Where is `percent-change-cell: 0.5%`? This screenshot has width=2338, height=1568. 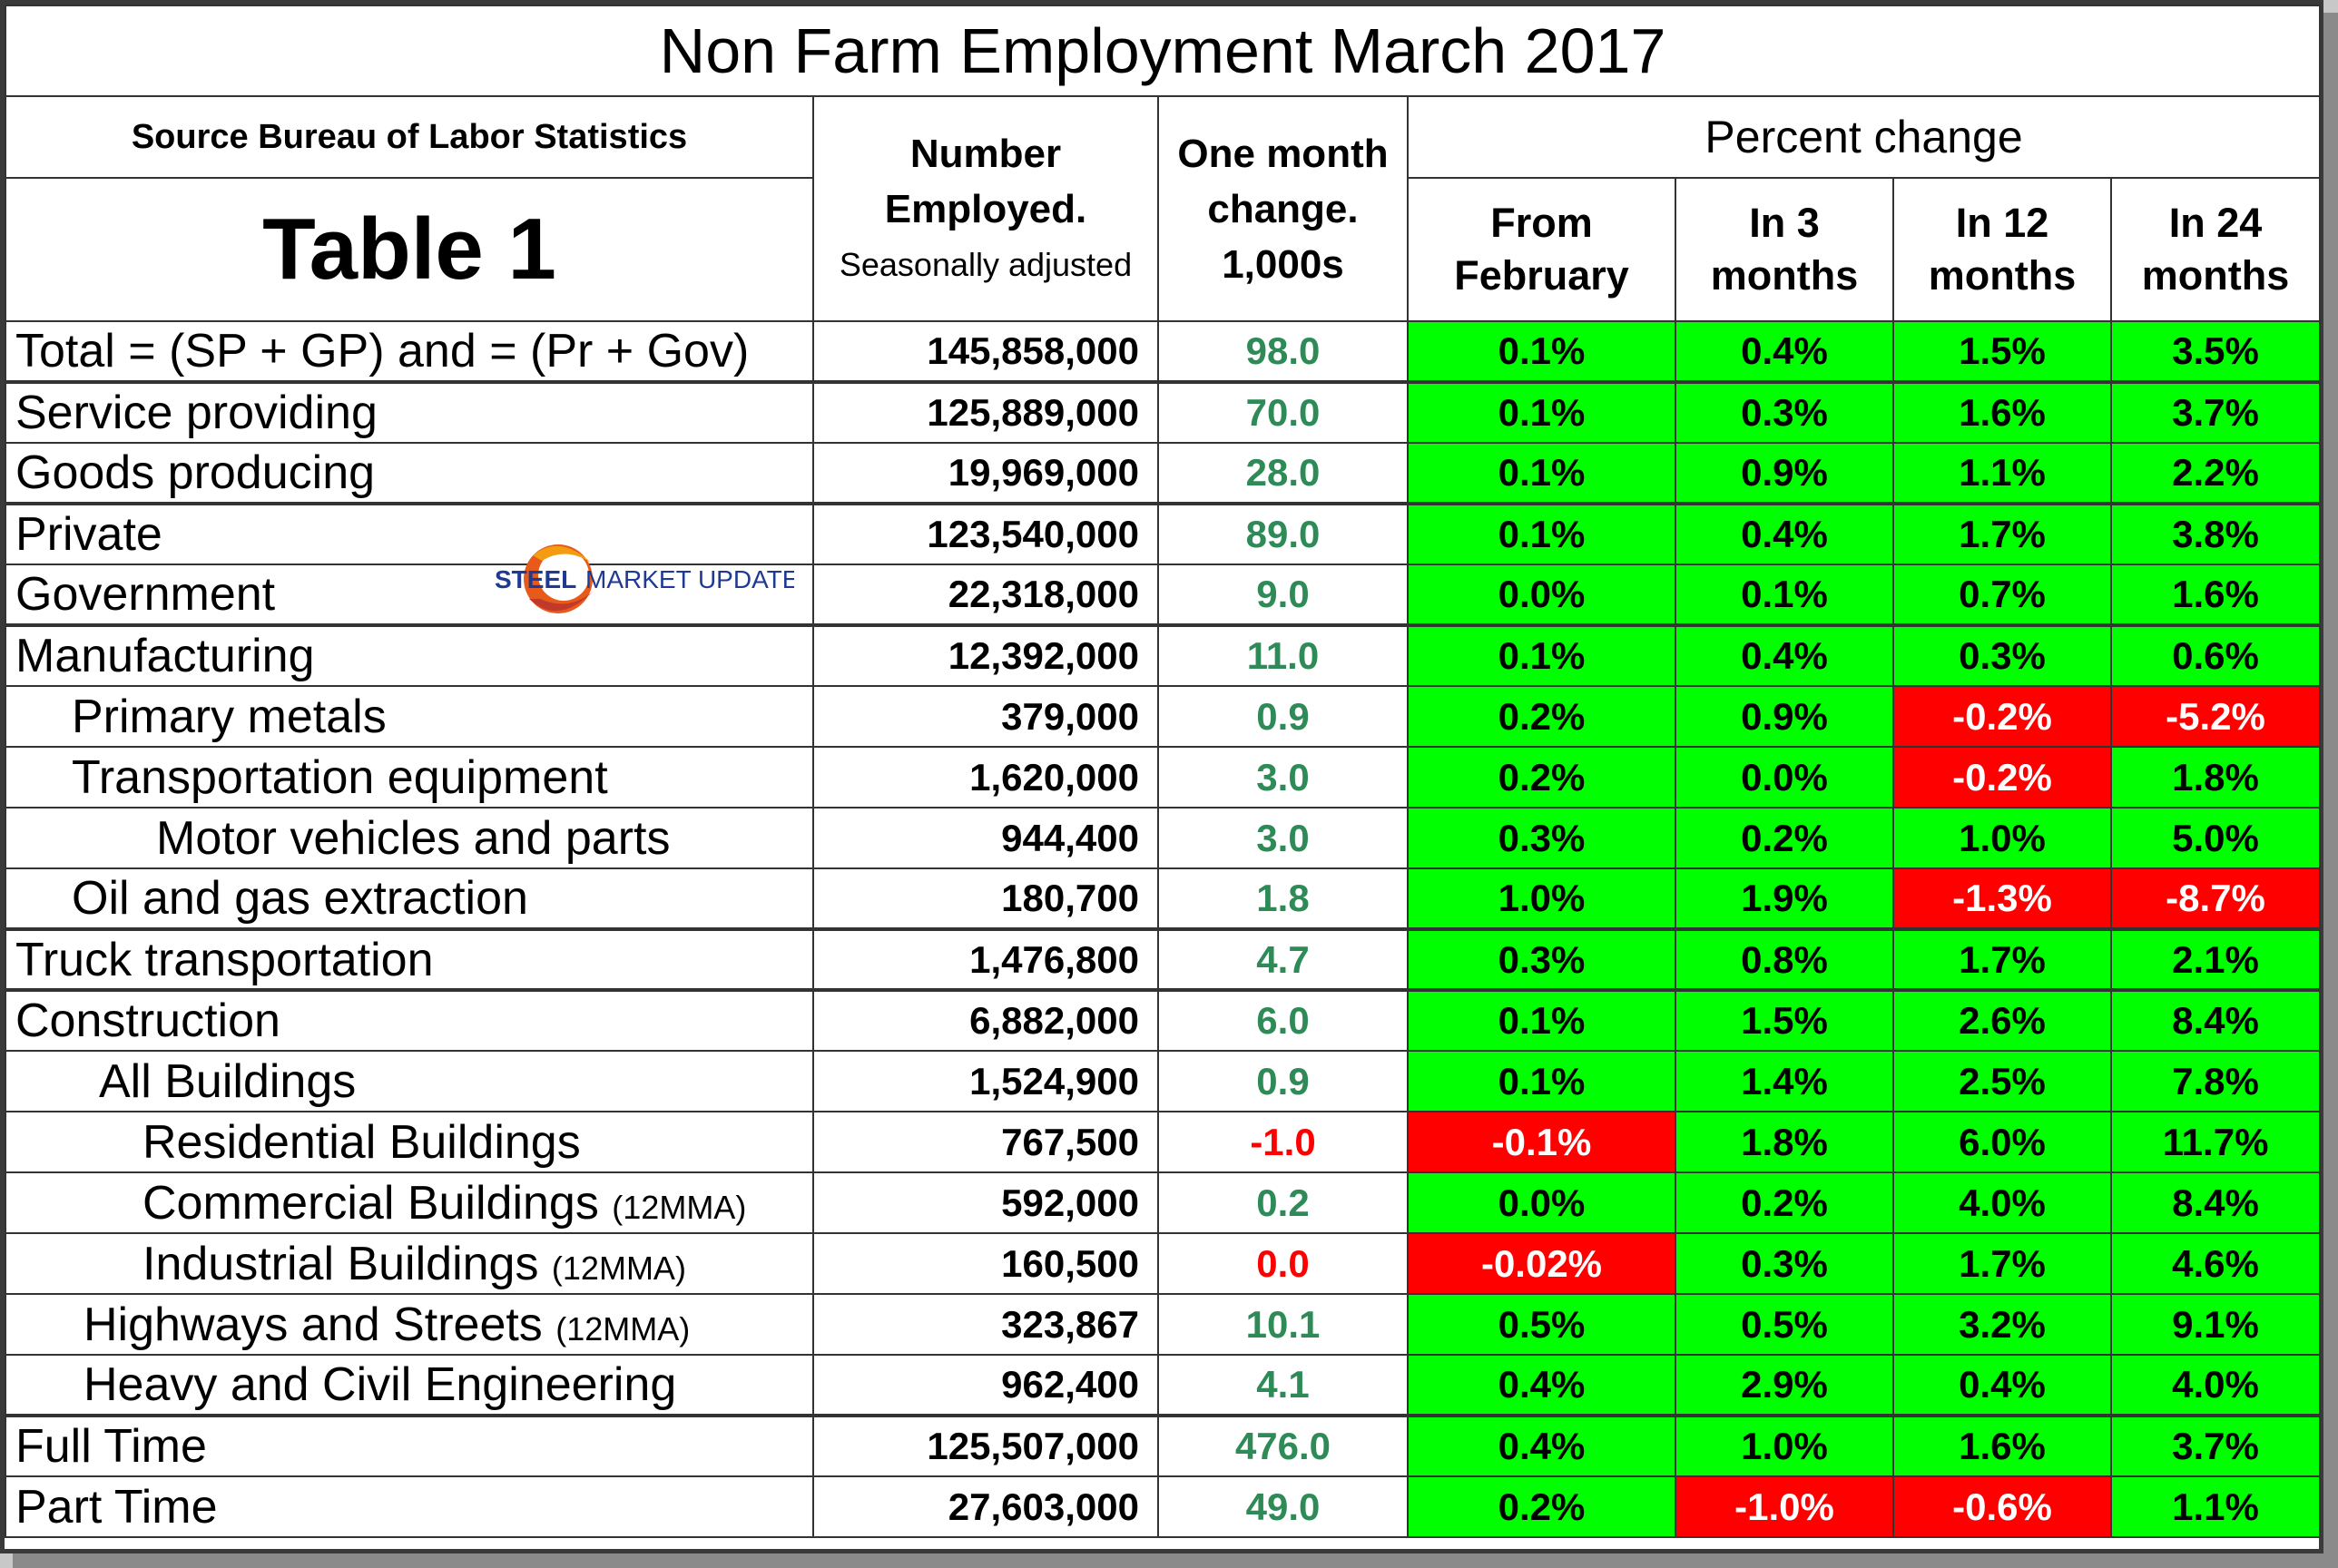
percent-change-cell: 0.5% is located at coordinates (1542, 1324).